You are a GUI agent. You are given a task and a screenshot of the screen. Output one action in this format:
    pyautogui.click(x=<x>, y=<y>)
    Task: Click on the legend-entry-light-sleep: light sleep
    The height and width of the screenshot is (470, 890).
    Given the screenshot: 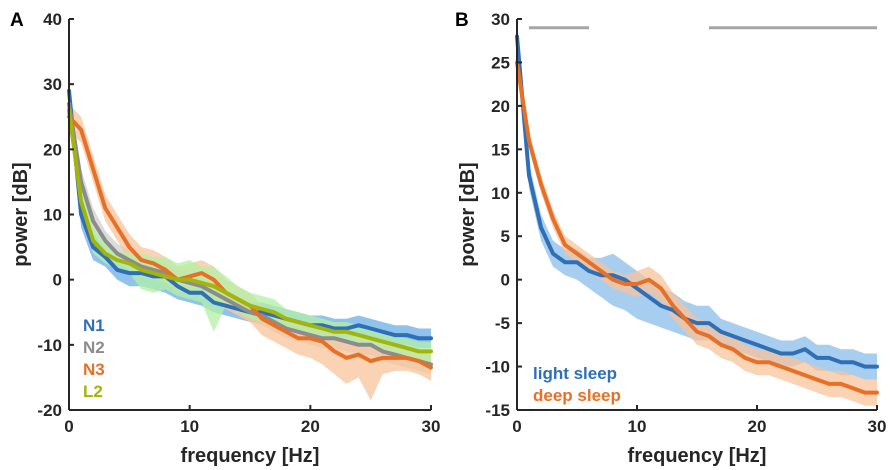 What is the action you would take?
    pyautogui.click(x=575, y=373)
    